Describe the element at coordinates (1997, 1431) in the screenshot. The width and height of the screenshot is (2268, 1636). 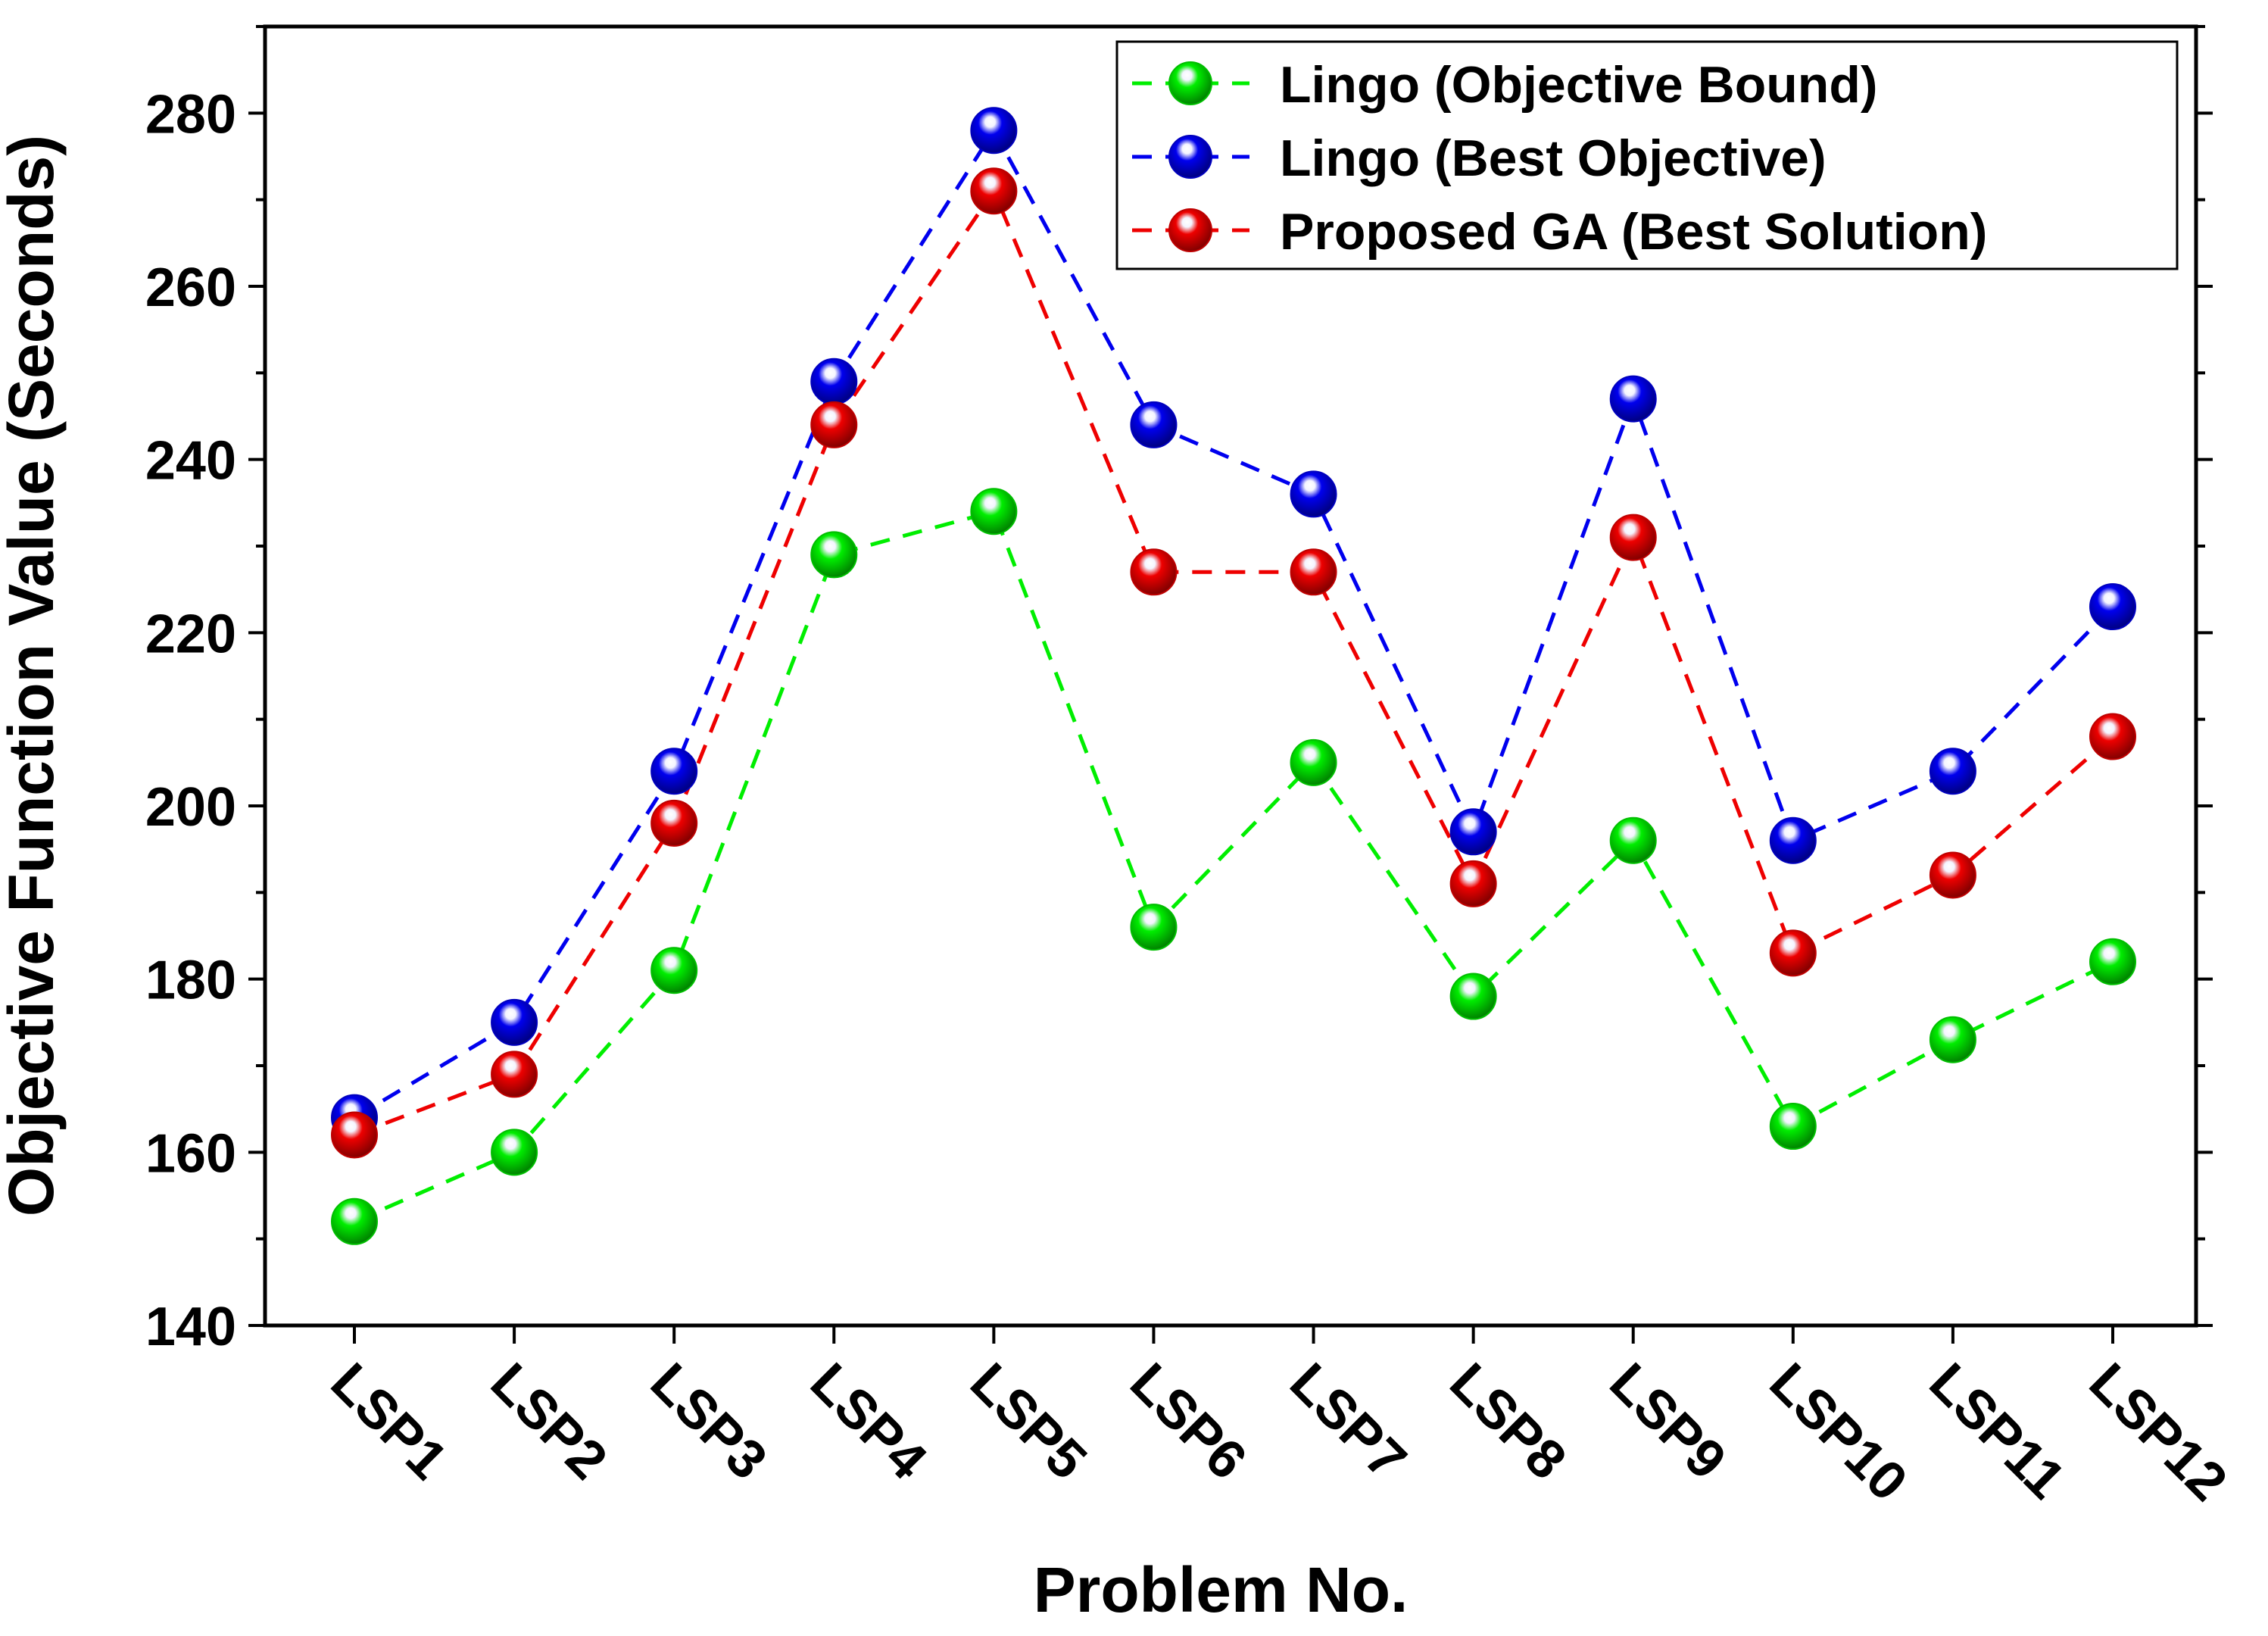
I see `x-tick-label: LSP11` at that location.